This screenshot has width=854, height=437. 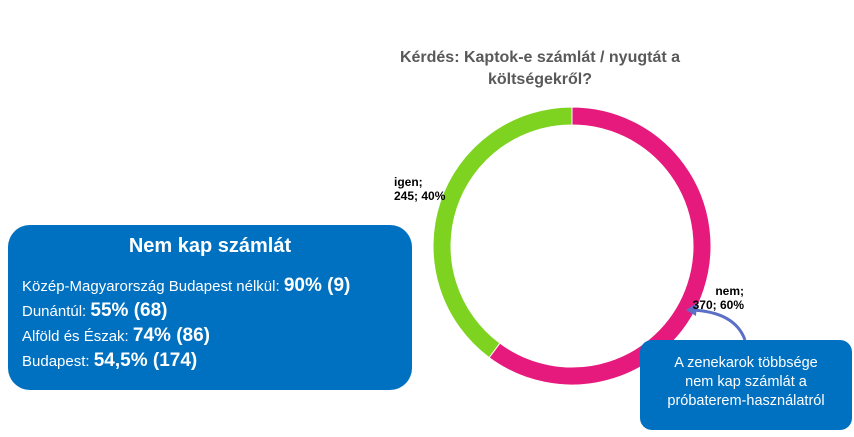 What do you see at coordinates (502, 232) in the screenshot?
I see `slice-igen` at bounding box center [502, 232].